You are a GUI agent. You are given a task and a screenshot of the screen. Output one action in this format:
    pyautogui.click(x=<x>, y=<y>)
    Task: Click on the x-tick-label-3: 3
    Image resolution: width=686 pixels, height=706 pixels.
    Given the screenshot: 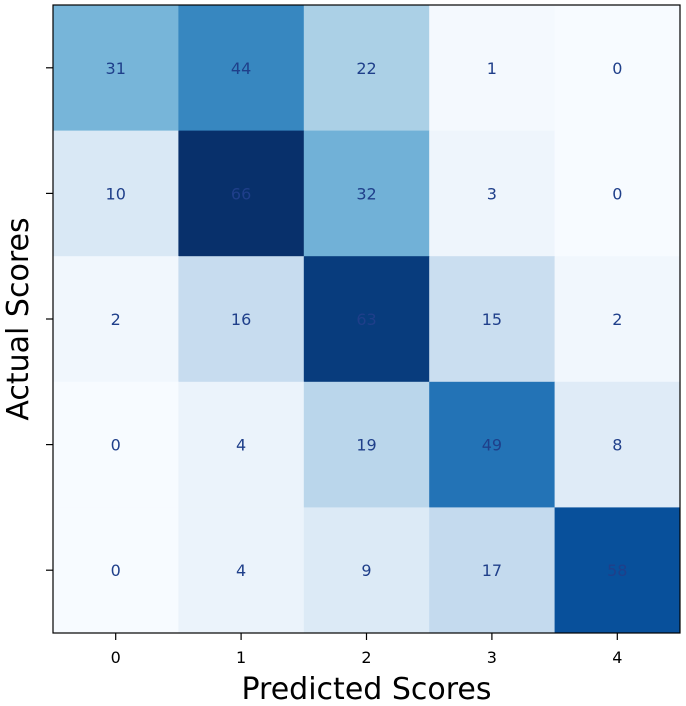 What is the action you would take?
    pyautogui.click(x=492, y=657)
    